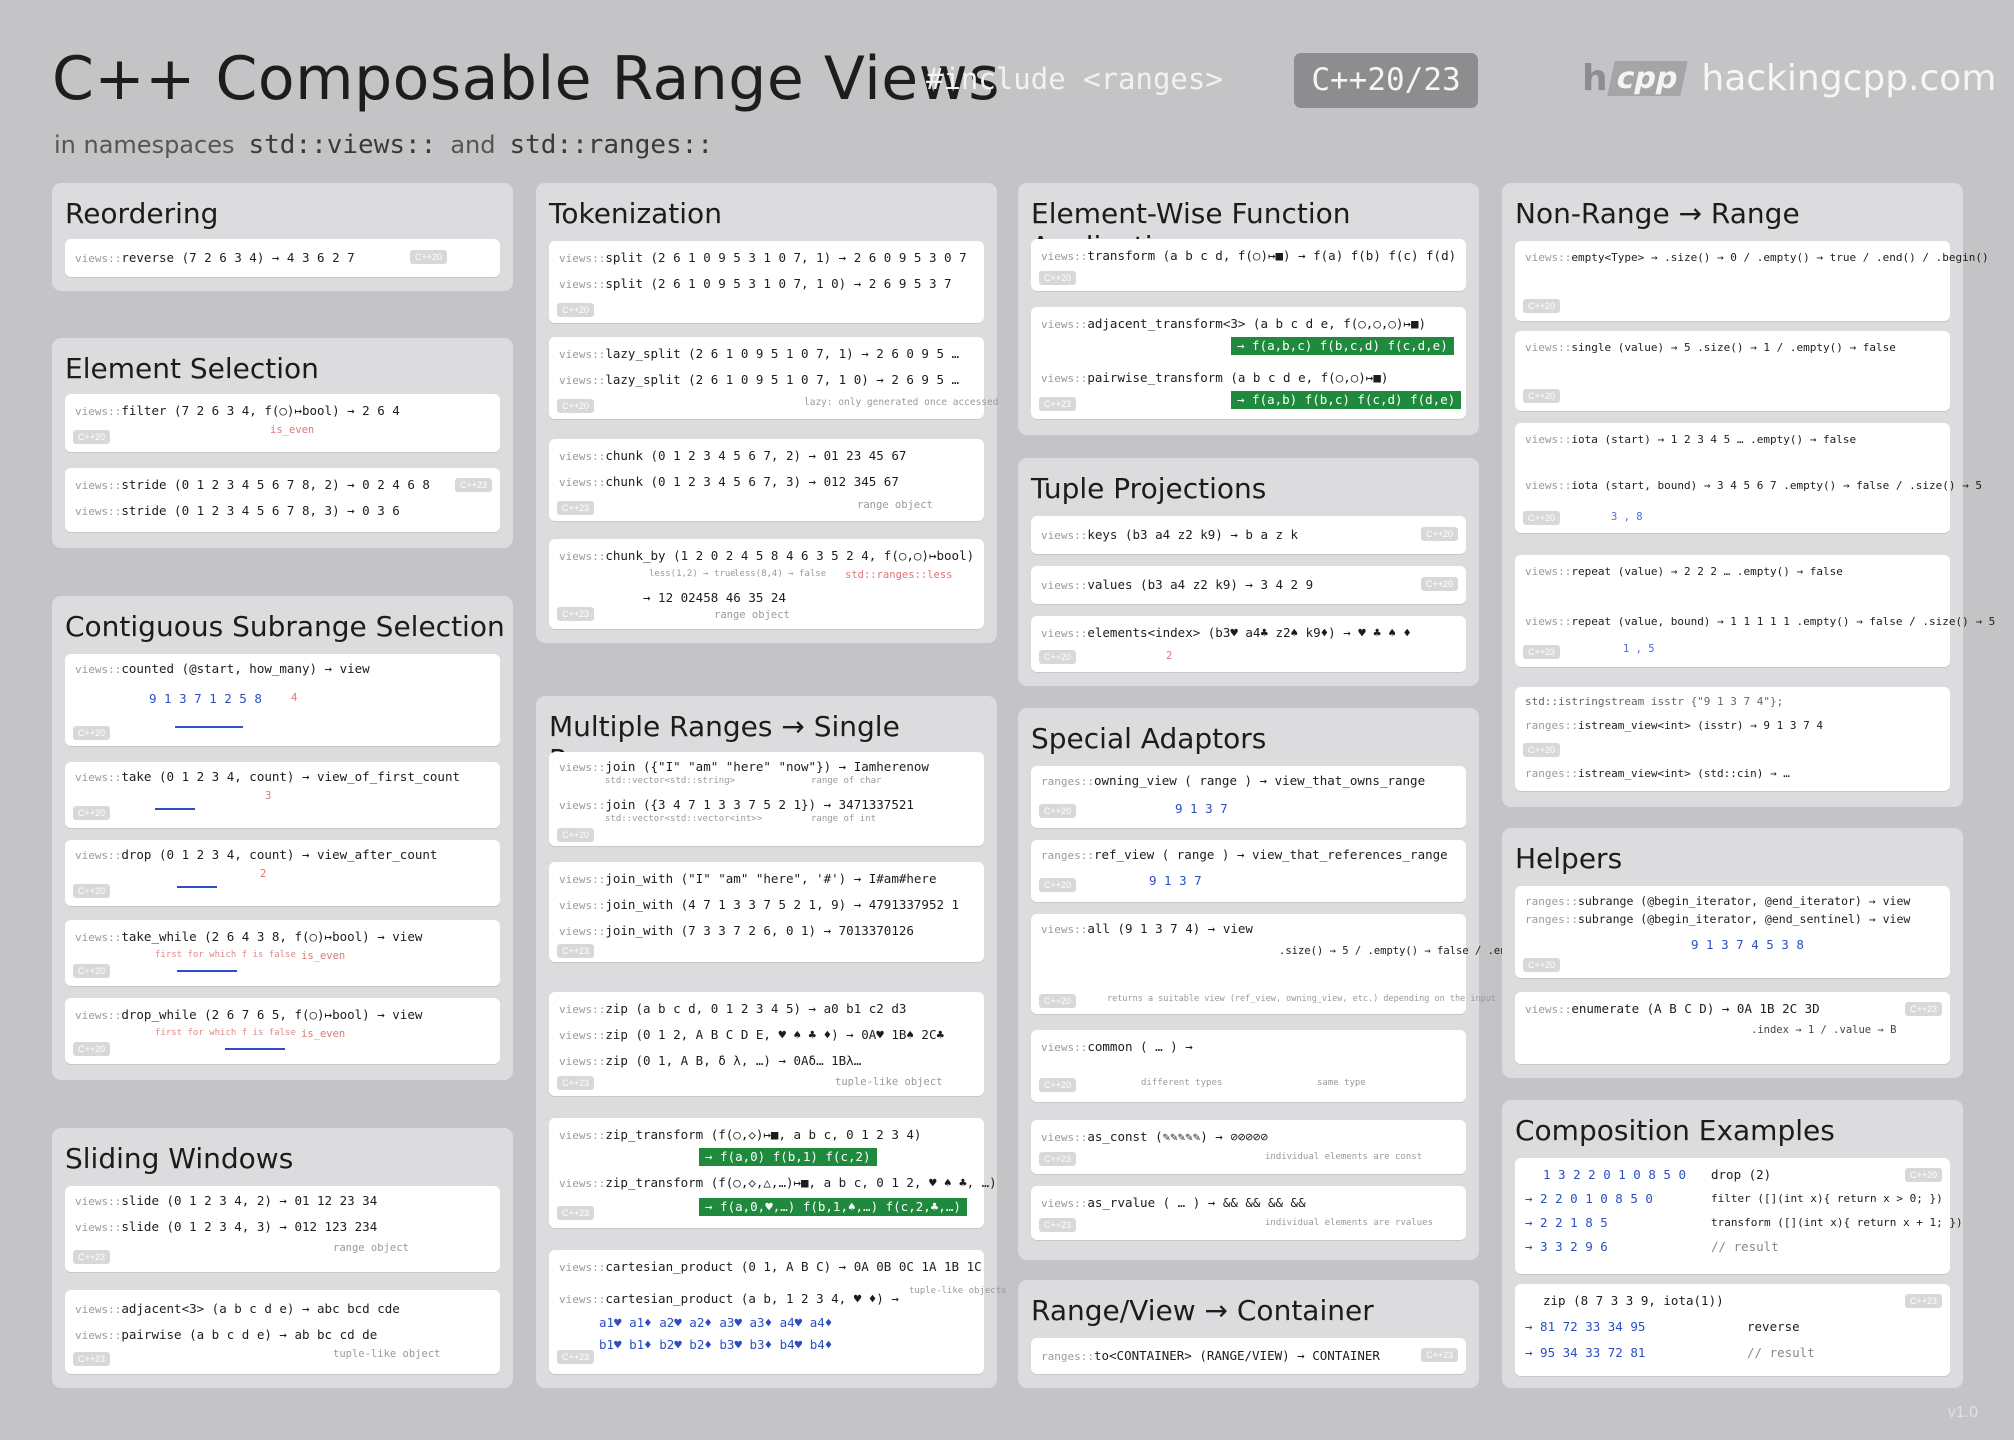 The image size is (2014, 1440). I want to click on panel-title: Composition Examples, so click(1675, 1130).